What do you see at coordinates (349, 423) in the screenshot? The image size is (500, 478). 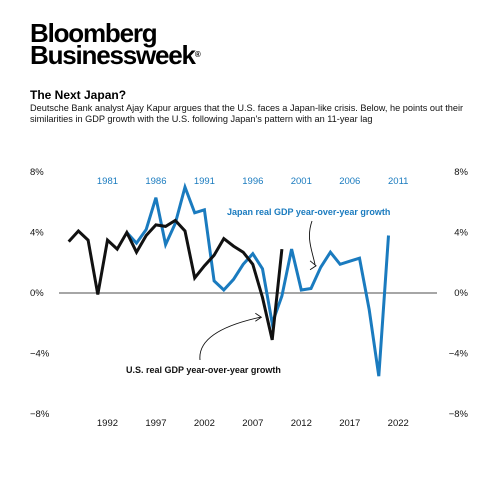 I see `x-bottom-tick-label: 2017` at bounding box center [349, 423].